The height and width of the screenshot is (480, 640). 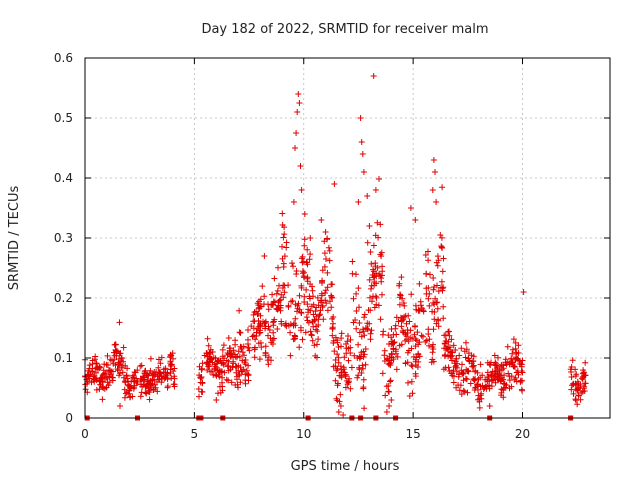 What do you see at coordinates (63, 118) in the screenshot?
I see `y-tick-label: 0.5` at bounding box center [63, 118].